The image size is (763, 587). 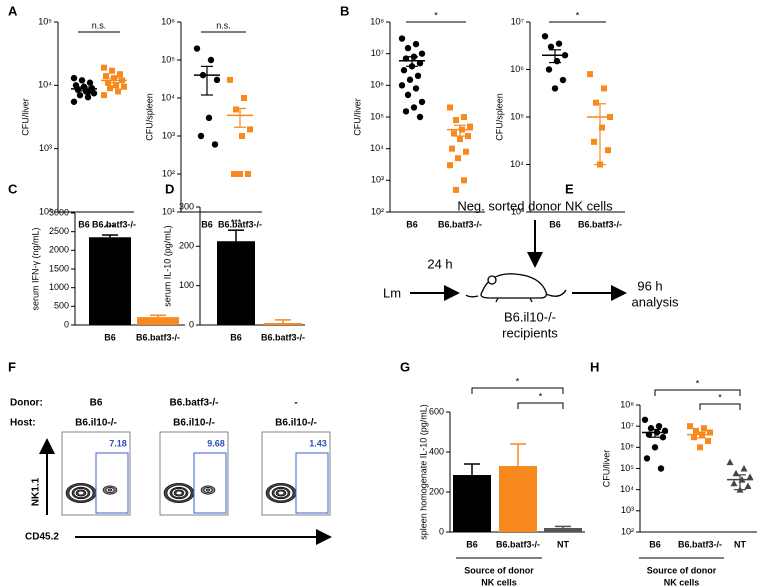 I want to click on gate-percent: 1.43, so click(x=318, y=443).